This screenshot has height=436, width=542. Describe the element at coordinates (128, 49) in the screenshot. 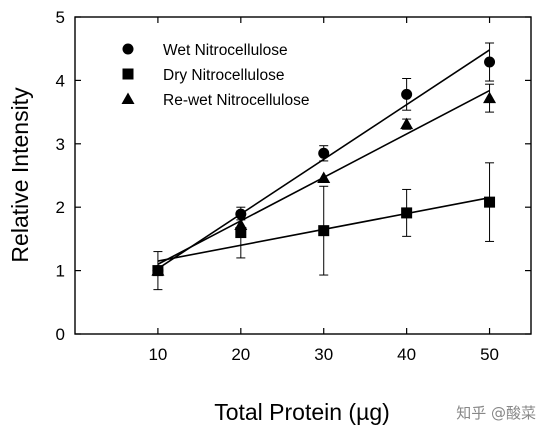

I see `legend-marker-circle` at that location.